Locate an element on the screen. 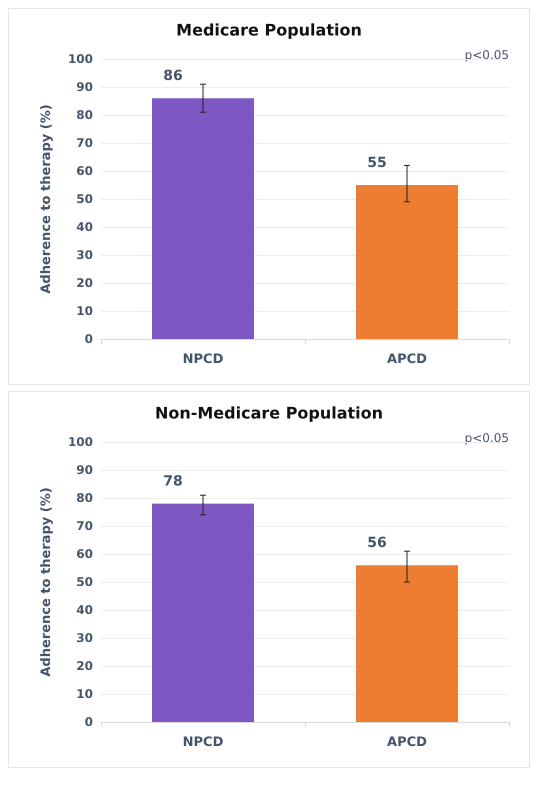 The image size is (551, 789). data-label: 86 is located at coordinates (173, 76).